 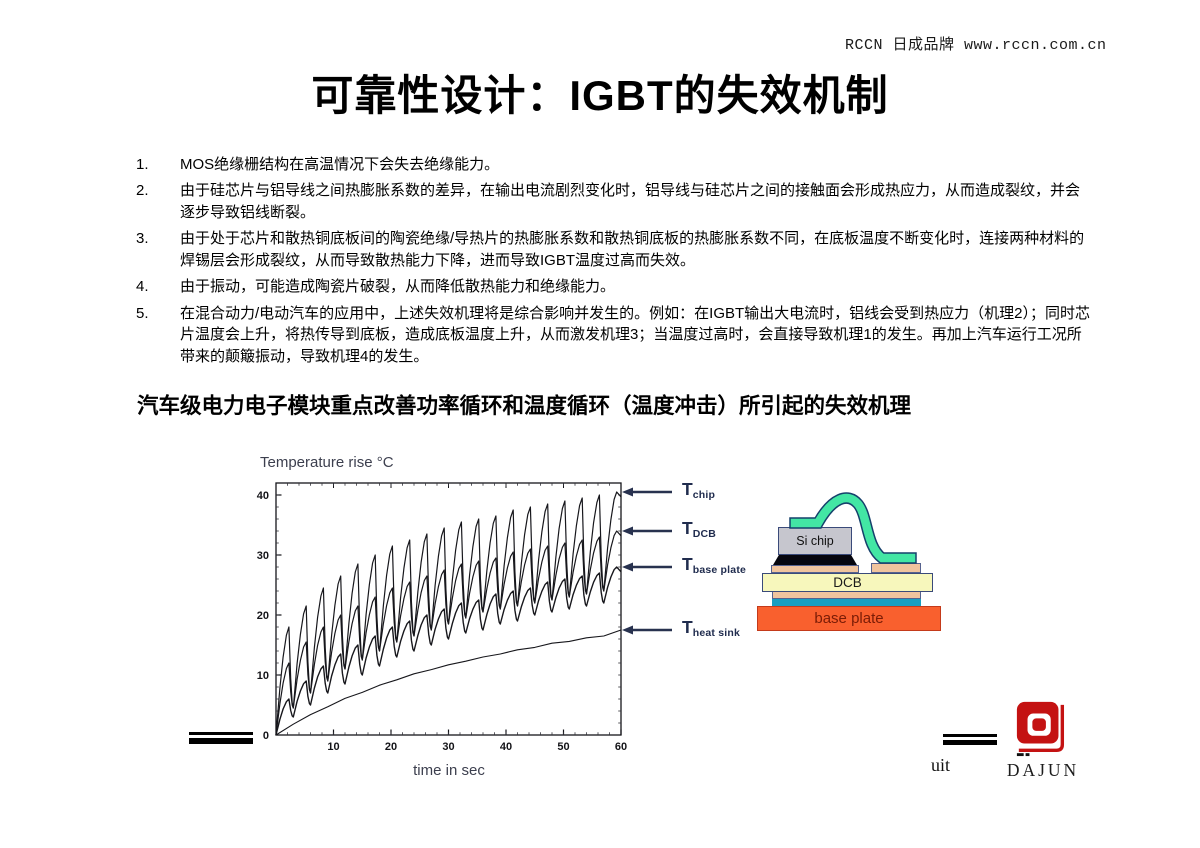 What do you see at coordinates (704, 495) in the screenshot?
I see `curve-label-sub: chip` at bounding box center [704, 495].